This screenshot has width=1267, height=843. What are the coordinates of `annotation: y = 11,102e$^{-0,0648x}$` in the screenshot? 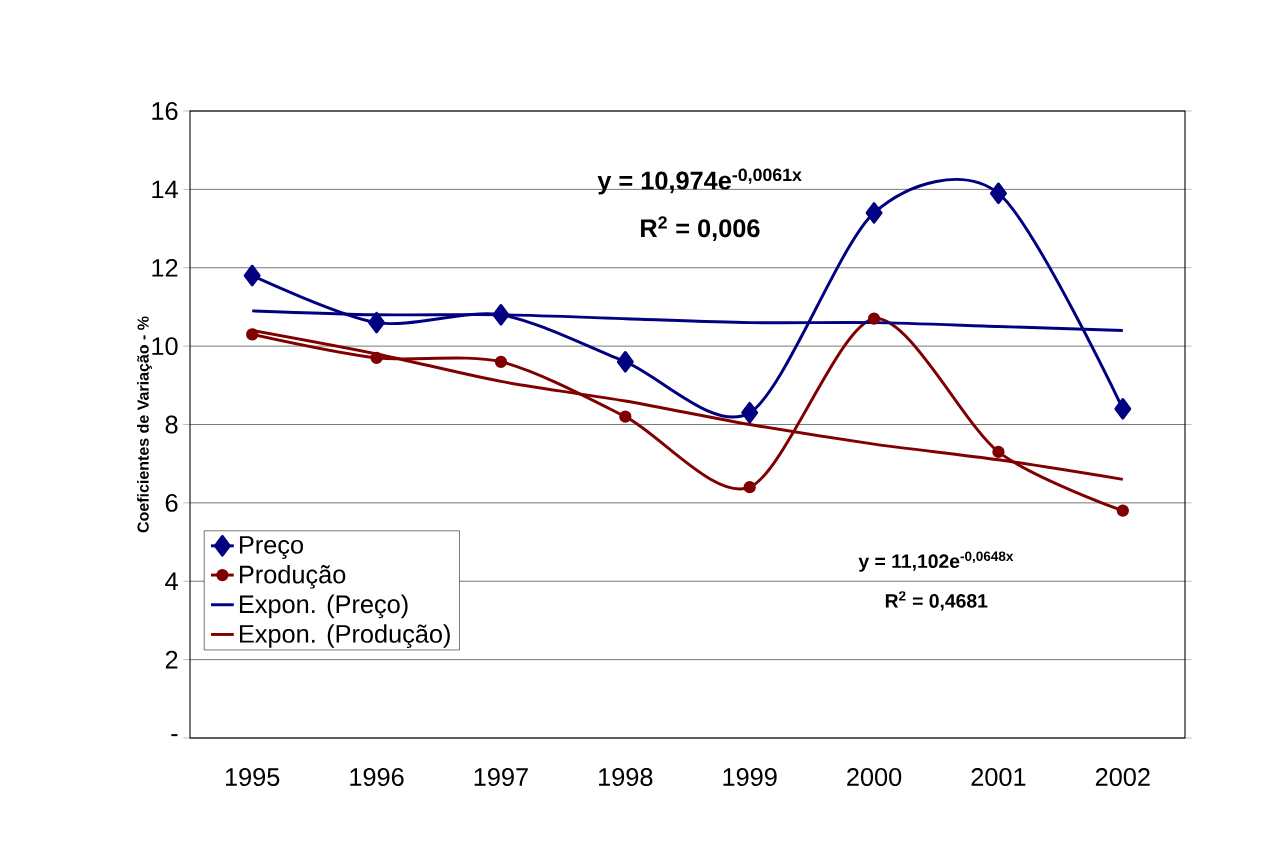 It's located at (936, 561).